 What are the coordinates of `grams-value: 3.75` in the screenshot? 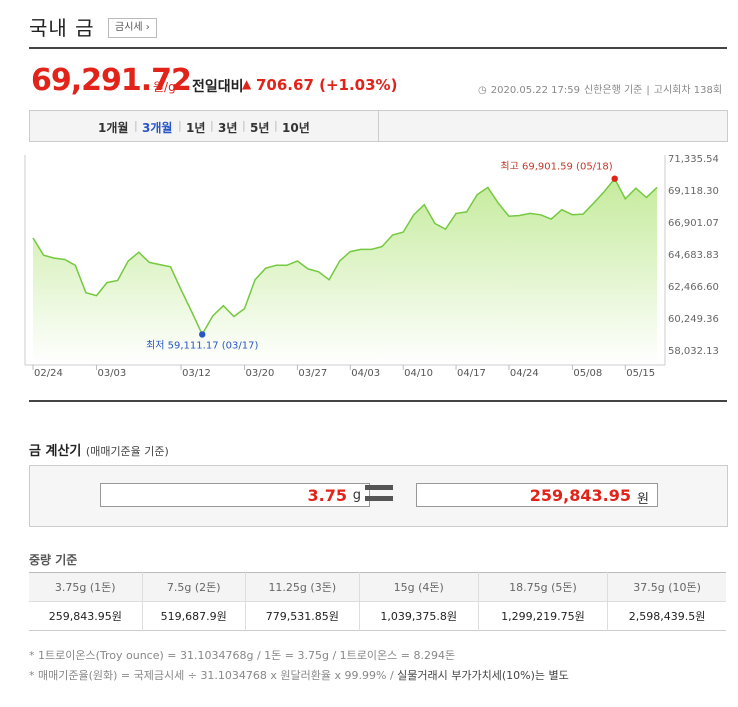 It's located at (327, 495).